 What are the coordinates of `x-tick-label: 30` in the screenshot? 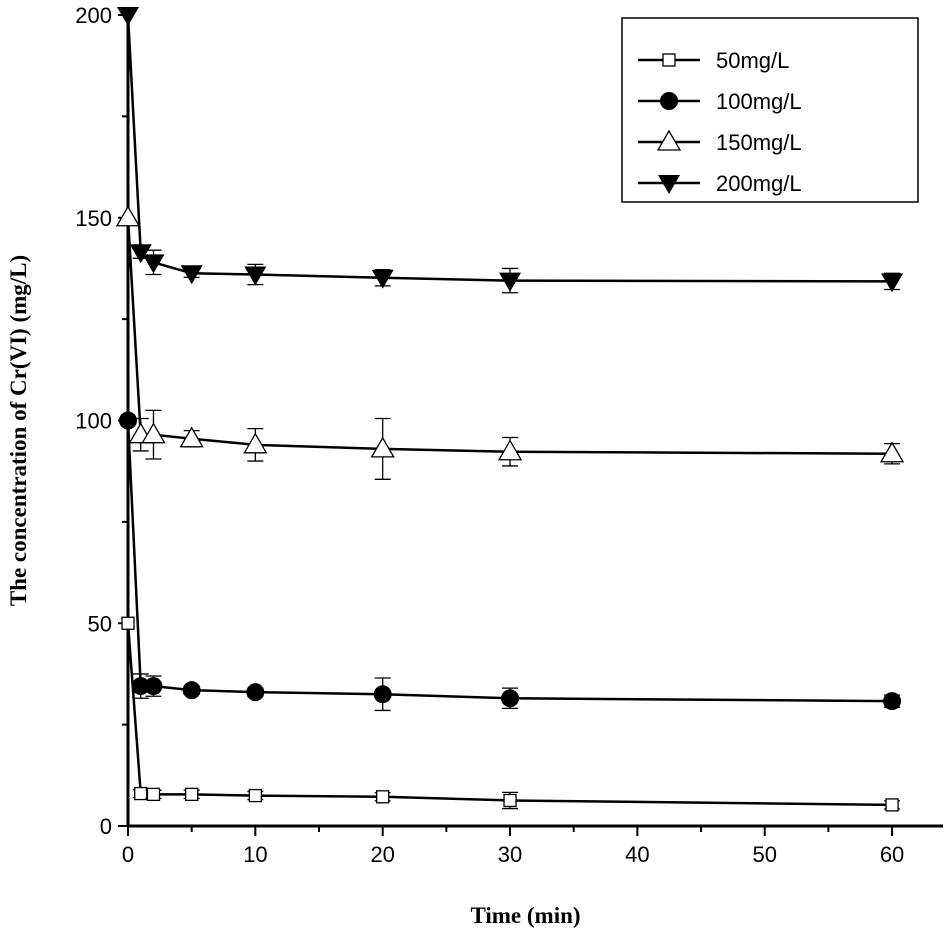 It's located at (510, 854).